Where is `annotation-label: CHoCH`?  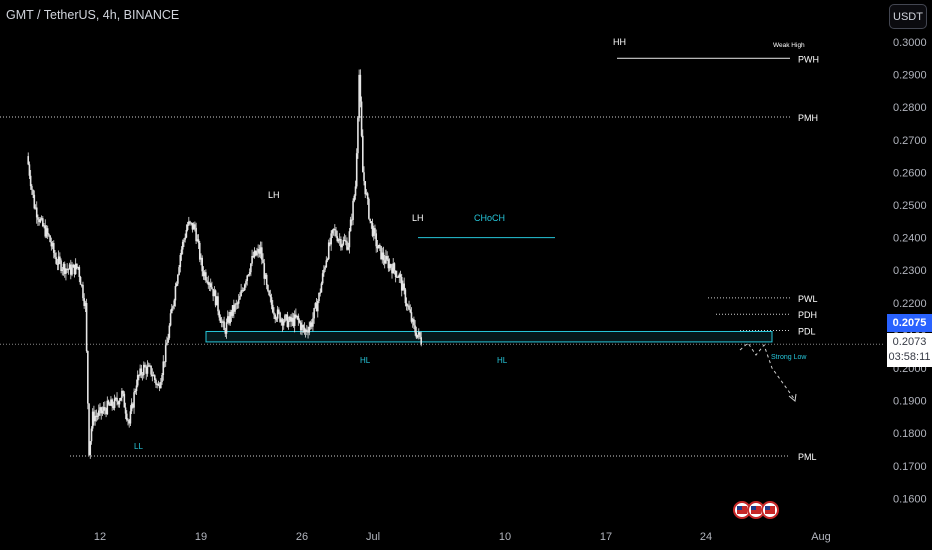 annotation-label: CHoCH is located at coordinates (489, 218).